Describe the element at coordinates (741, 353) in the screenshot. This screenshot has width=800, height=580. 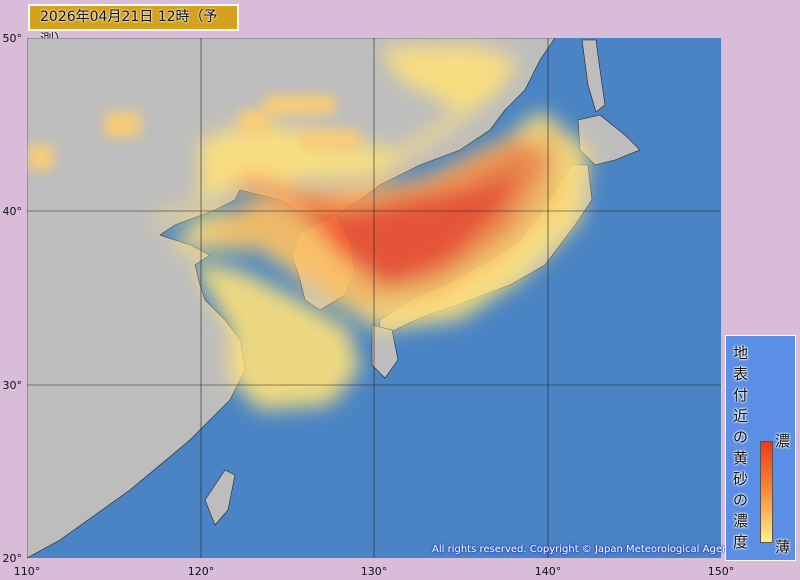
I see `legend-title-char: 地` at that location.